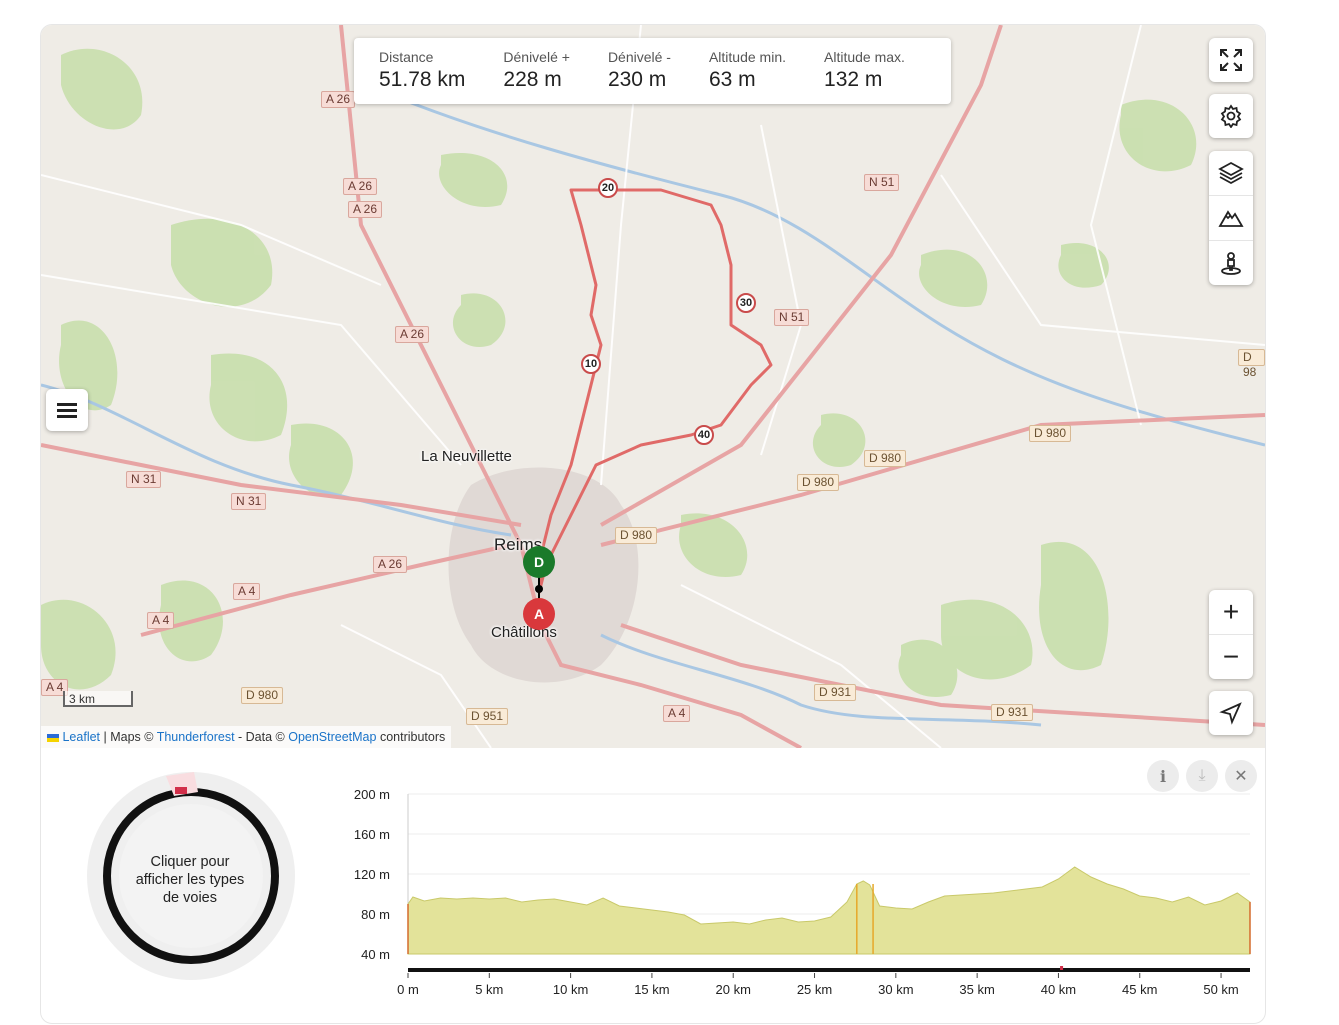 The image size is (1339, 1025). I want to click on km-marker: 30, so click(746, 303).